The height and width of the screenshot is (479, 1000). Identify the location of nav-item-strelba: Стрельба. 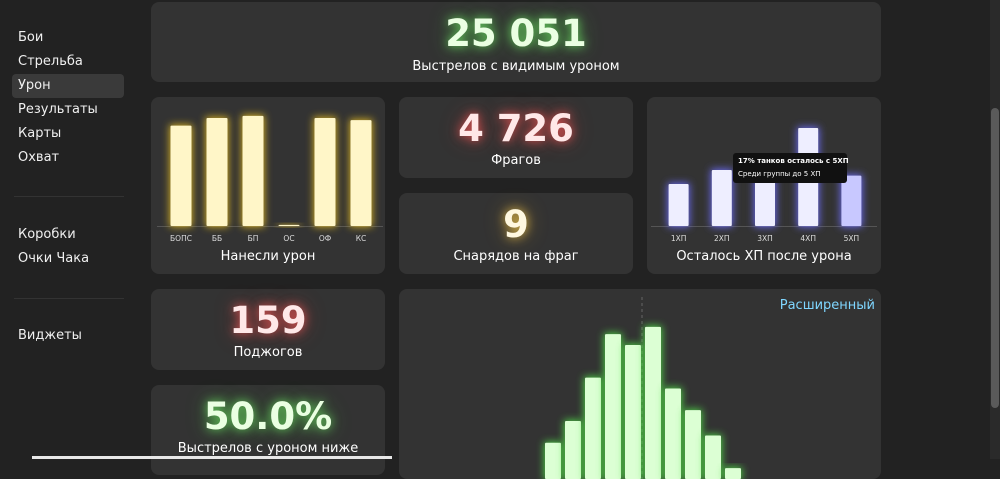
(50, 61).